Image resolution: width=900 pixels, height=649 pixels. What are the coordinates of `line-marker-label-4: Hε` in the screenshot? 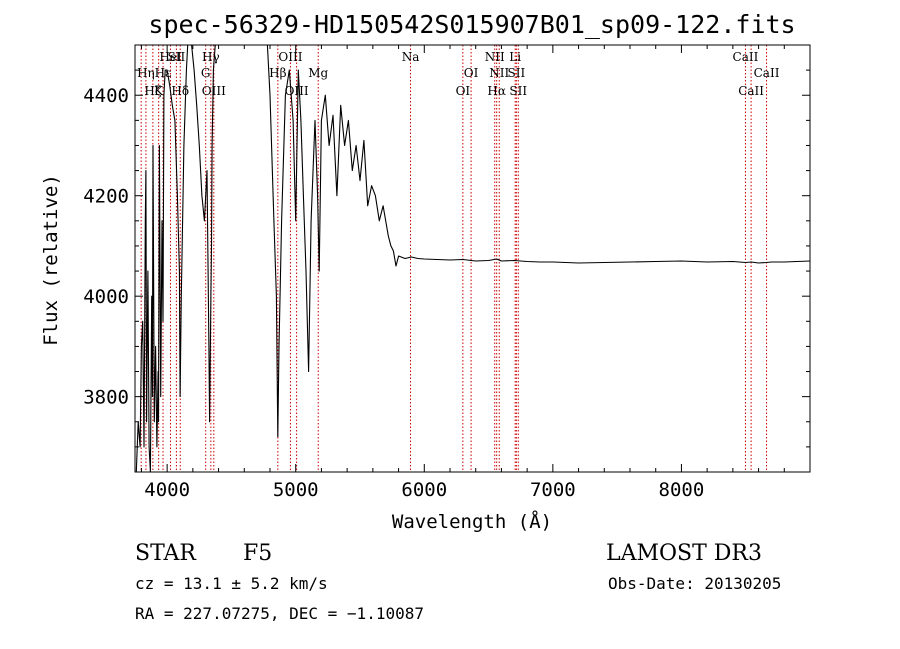 It's located at (163, 73).